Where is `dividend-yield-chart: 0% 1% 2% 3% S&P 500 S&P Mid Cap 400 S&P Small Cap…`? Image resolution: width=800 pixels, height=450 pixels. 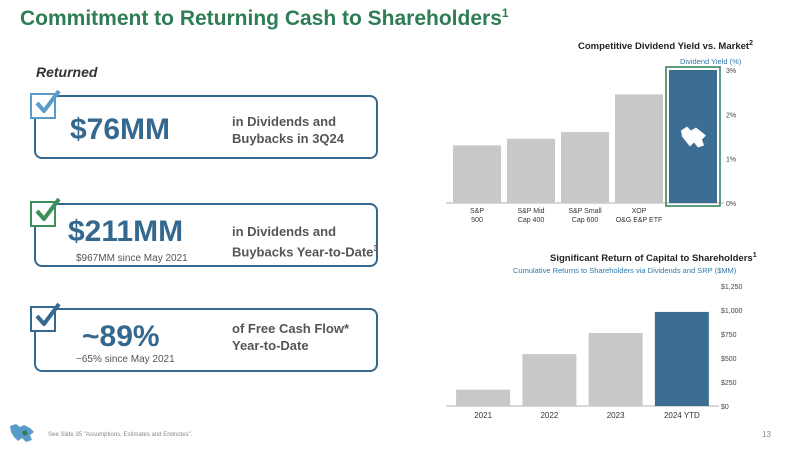 dividend-yield-chart: 0% 1% 2% 3% S&P 500 S&P Mid Cap 400 S&P Small Cap… is located at coordinates (591, 145).